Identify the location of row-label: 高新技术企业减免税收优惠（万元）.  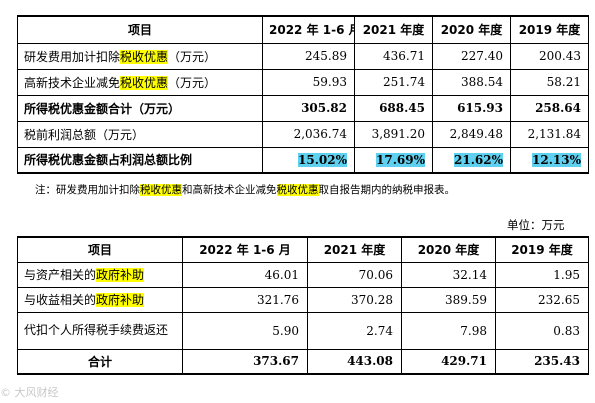
(140, 82).